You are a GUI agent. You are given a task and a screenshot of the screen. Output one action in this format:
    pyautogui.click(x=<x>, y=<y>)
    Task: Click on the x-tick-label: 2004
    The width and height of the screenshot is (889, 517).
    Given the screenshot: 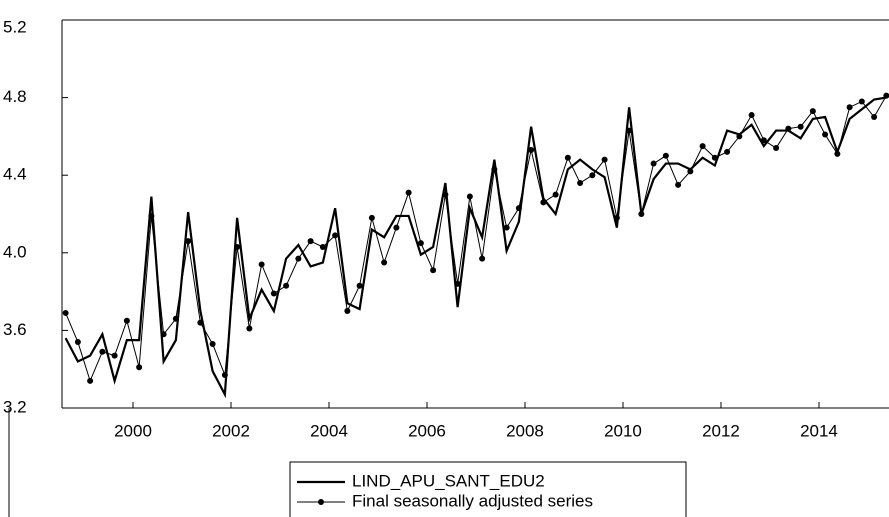 What is the action you would take?
    pyautogui.click(x=329, y=430)
    